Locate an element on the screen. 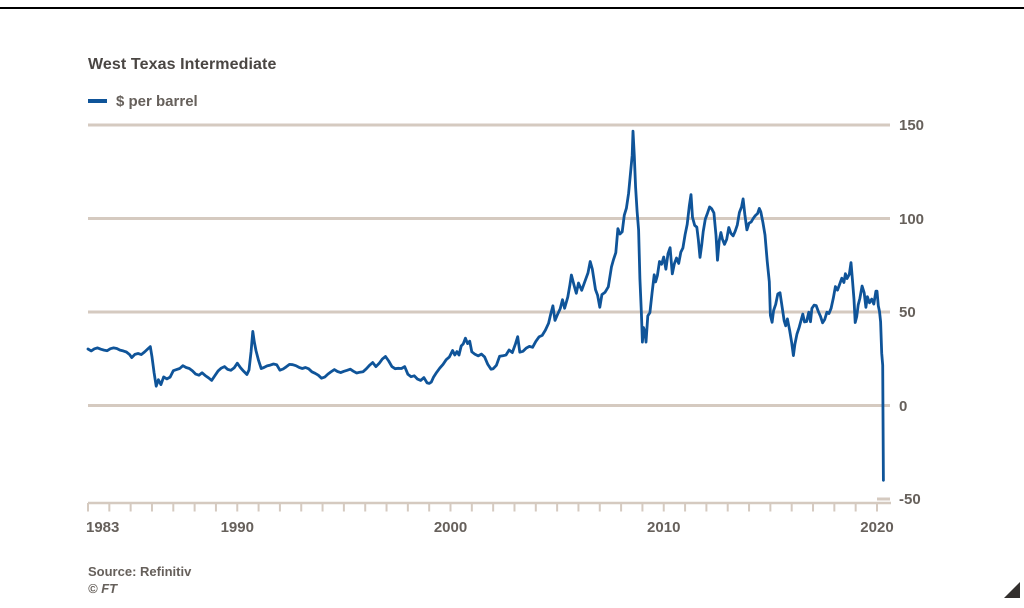  ft-copyright: © FT is located at coordinates (103, 588).